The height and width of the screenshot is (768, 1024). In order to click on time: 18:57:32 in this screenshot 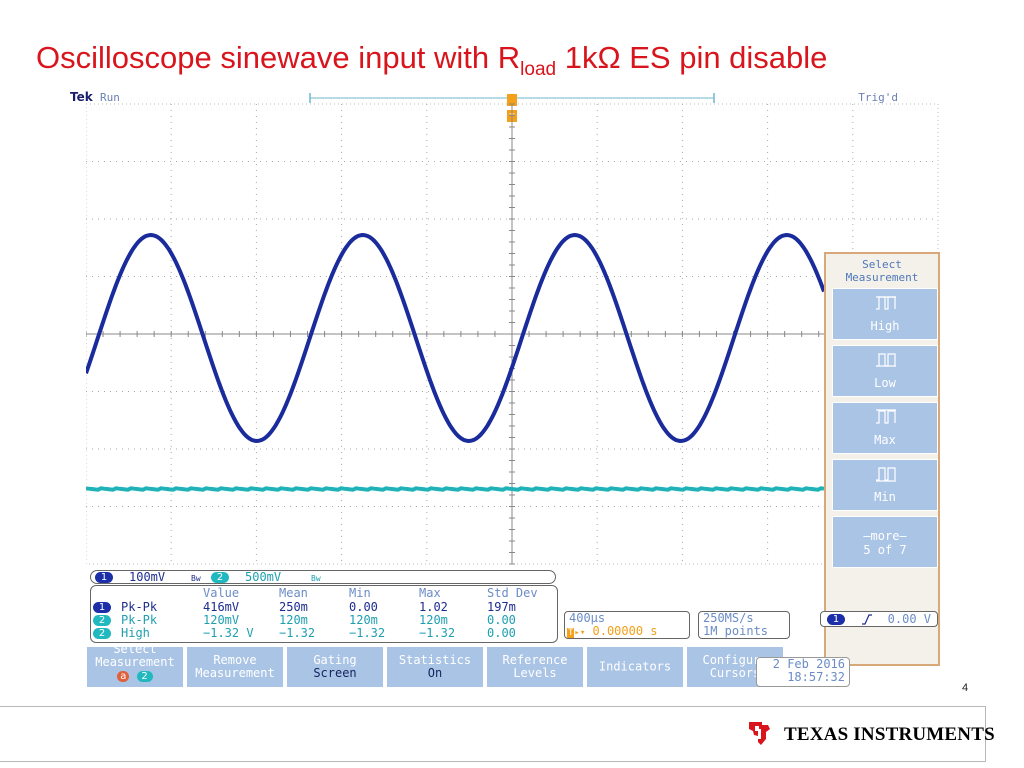, I will do `click(816, 677)`.